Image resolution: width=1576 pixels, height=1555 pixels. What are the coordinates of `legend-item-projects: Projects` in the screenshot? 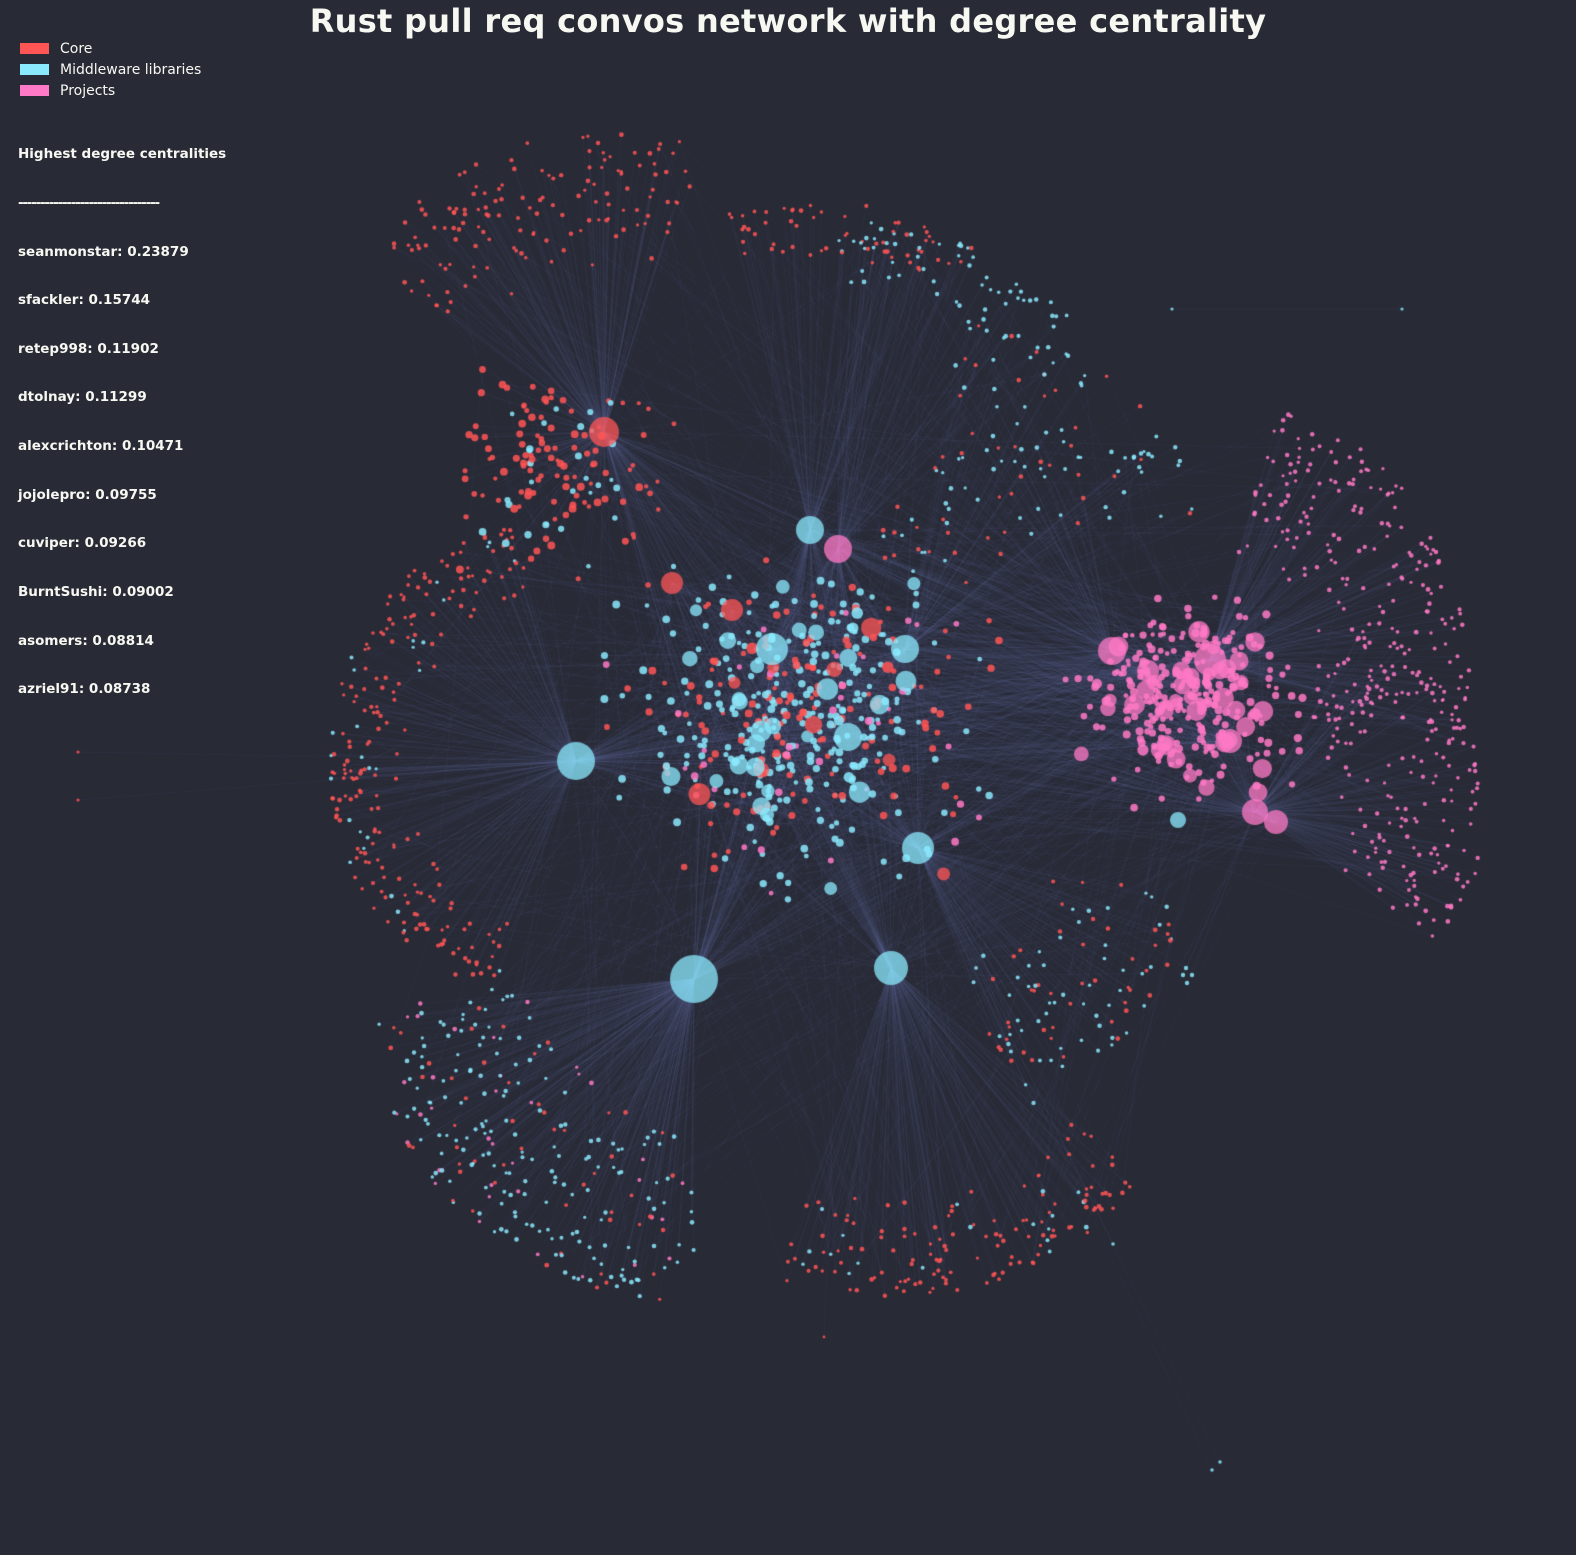 It's located at (110, 90).